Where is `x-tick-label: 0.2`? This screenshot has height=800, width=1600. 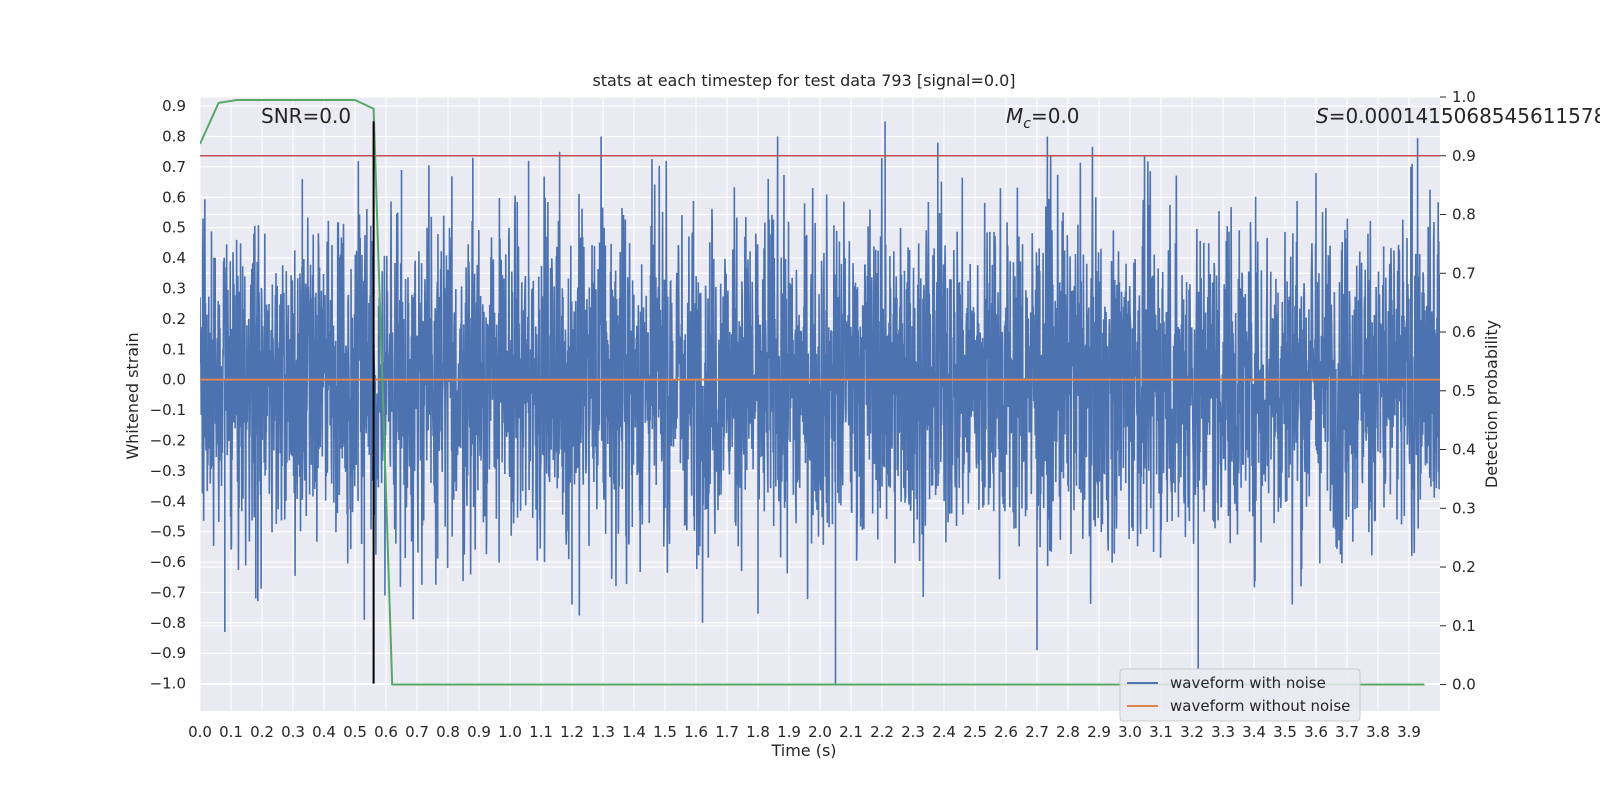
x-tick-label: 0.2 is located at coordinates (262, 732).